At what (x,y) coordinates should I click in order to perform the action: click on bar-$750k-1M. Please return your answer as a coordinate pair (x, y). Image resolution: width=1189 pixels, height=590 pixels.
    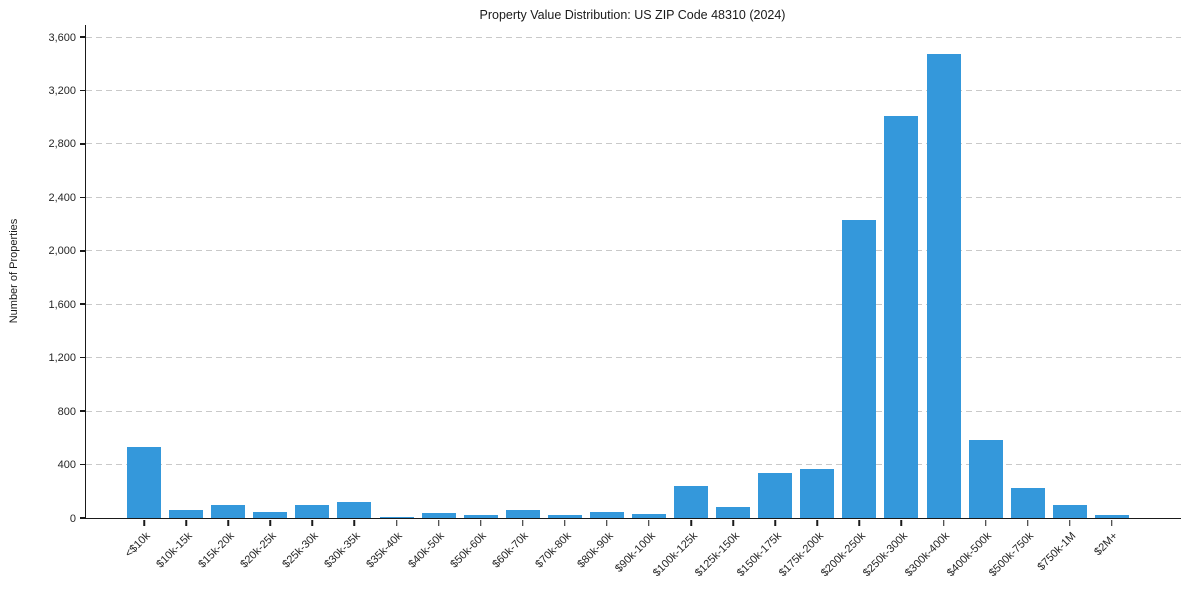
    Looking at the image, I should click on (1069, 511).